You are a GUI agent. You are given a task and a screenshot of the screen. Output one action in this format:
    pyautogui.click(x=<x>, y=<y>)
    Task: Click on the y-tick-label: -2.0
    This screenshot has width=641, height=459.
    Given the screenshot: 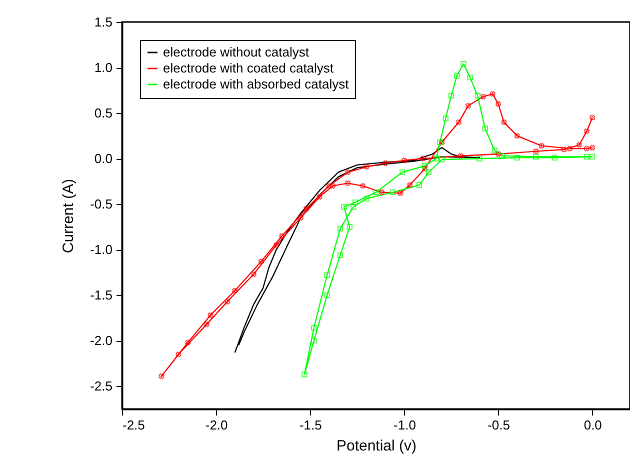 What is the action you would take?
    pyautogui.click(x=101, y=340)
    